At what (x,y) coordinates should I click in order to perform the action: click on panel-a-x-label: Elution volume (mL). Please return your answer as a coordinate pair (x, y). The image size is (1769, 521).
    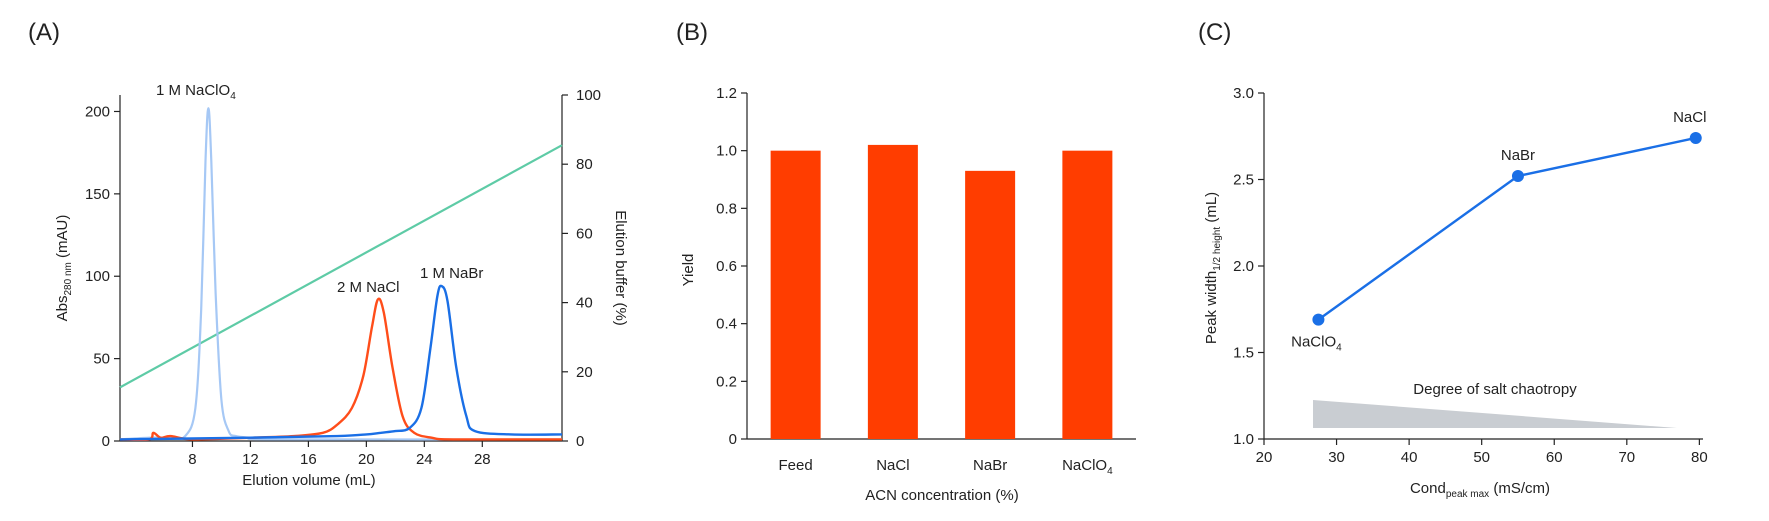
    Looking at the image, I should click on (308, 480).